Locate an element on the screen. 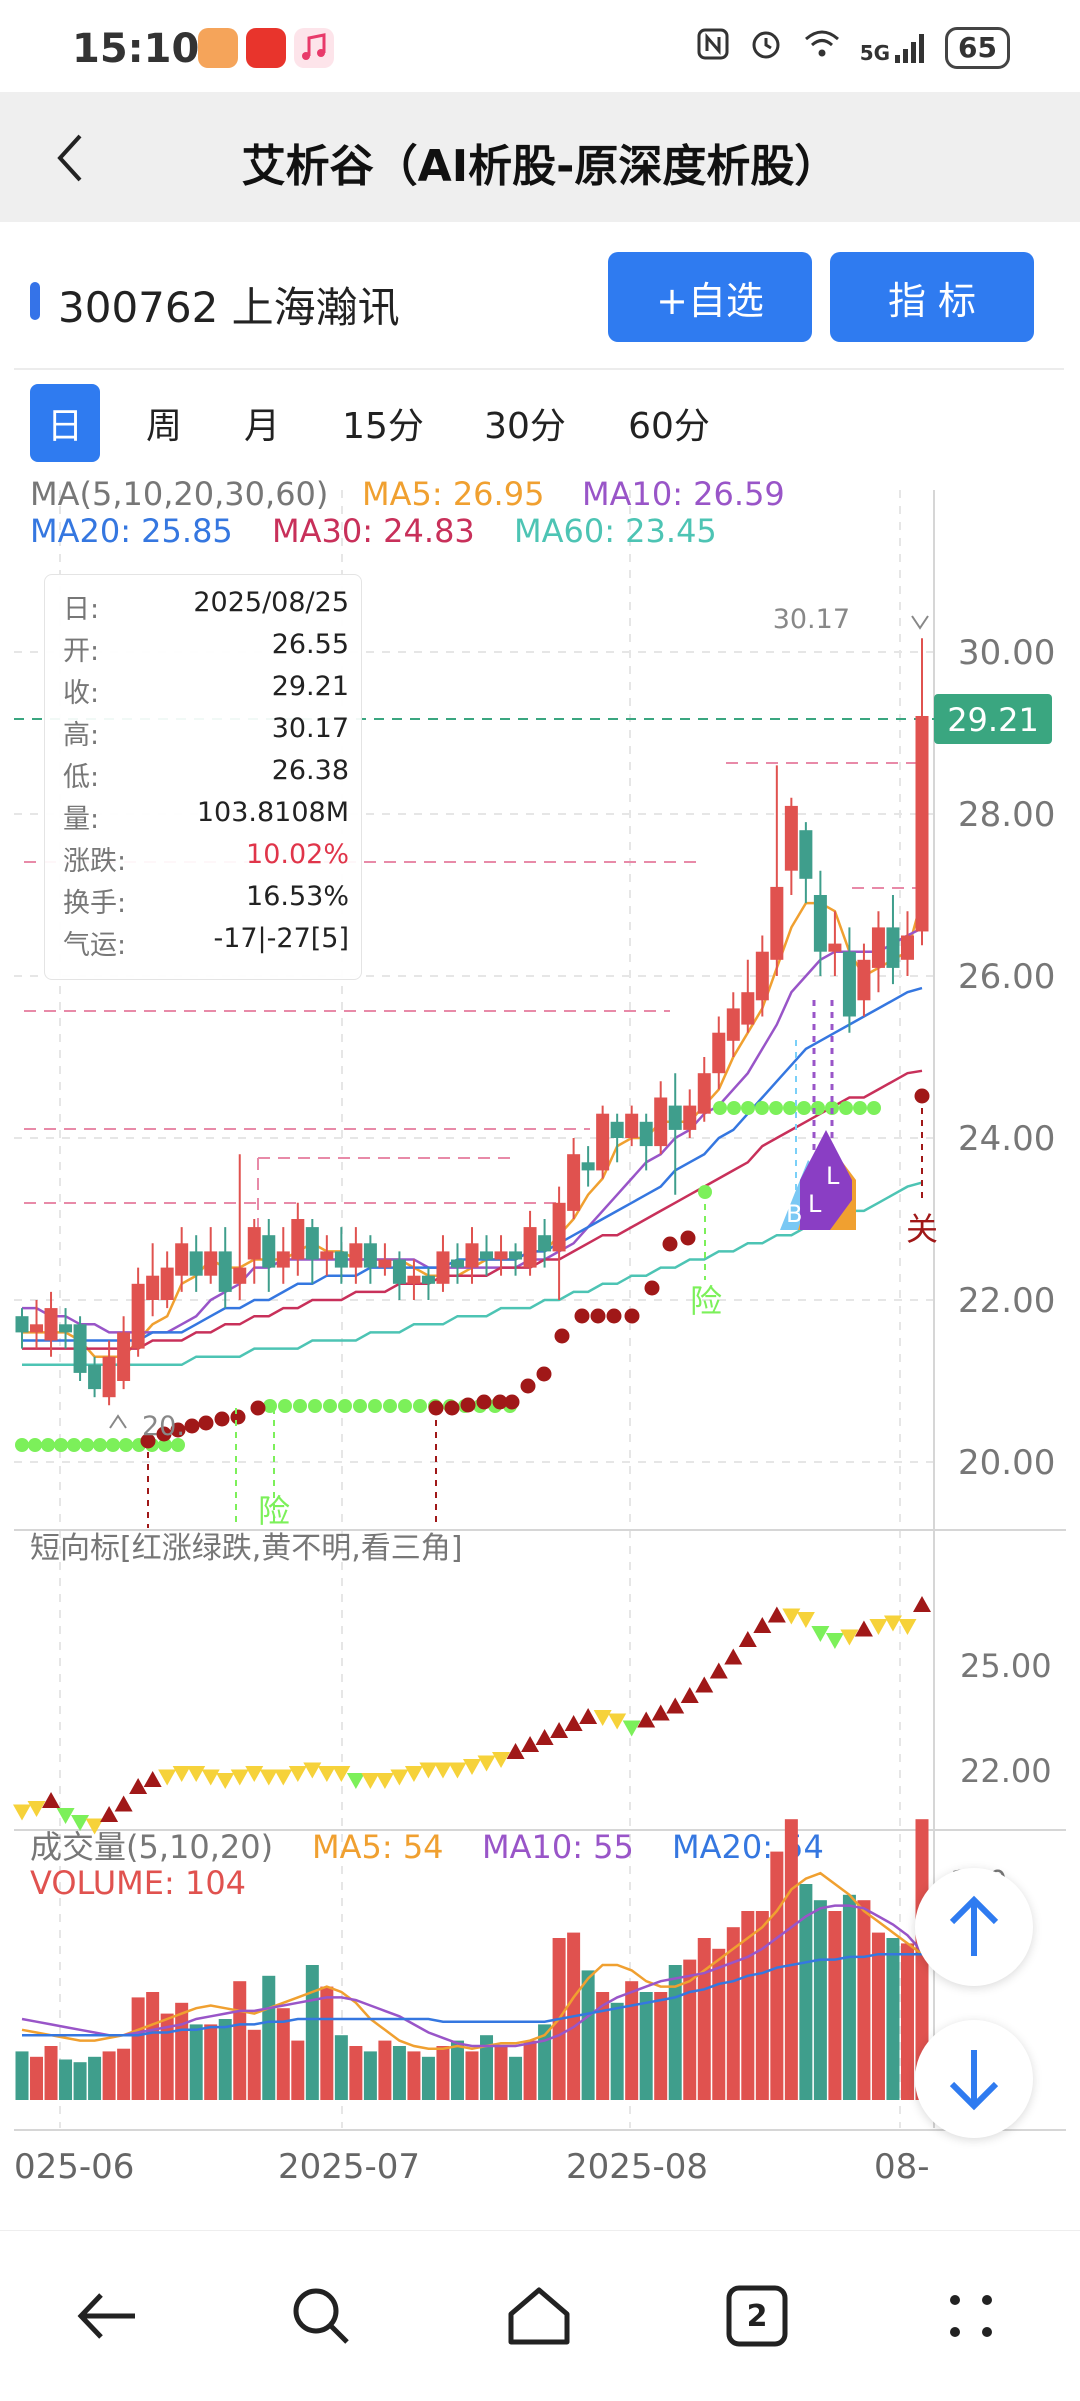  arrow-left-icon is located at coordinates (106, 2316).